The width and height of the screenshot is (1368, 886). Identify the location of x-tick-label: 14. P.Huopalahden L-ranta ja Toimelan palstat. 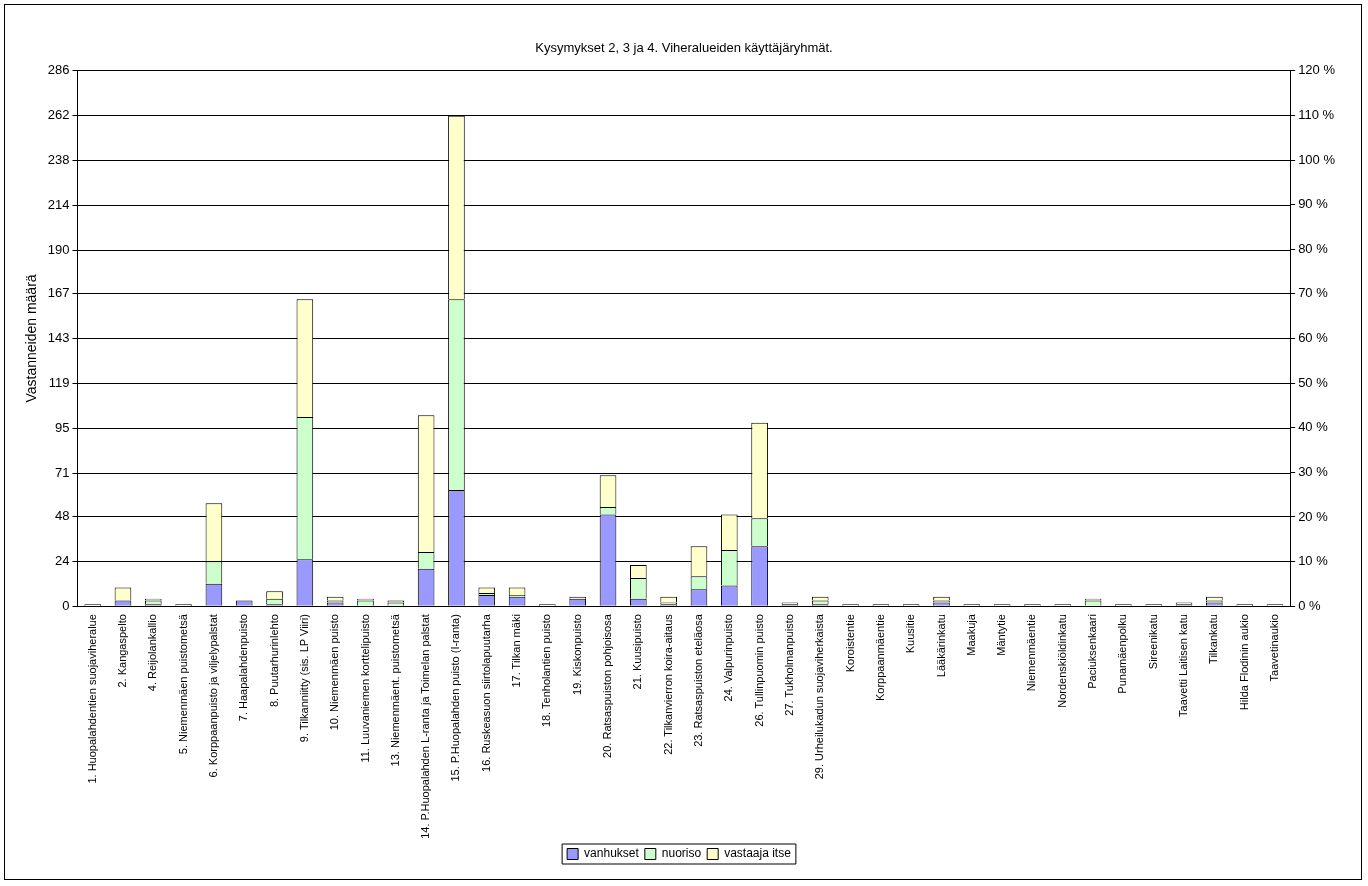
(425, 726).